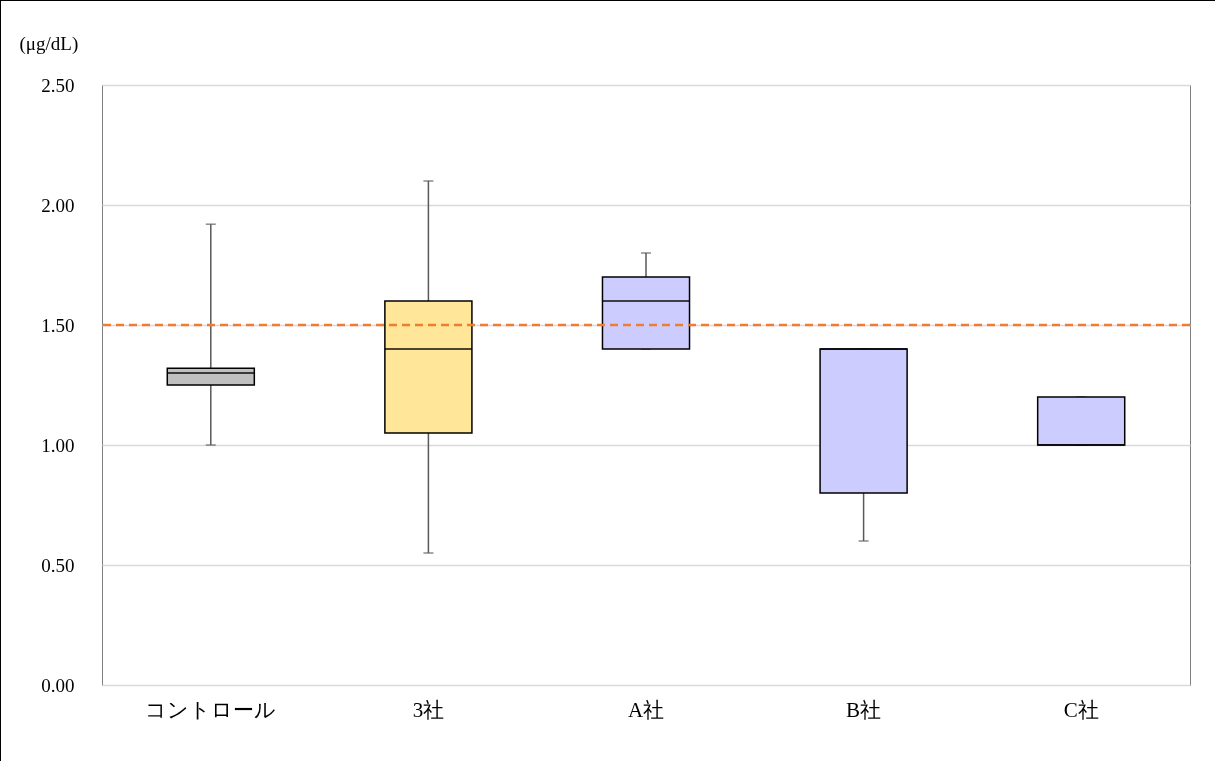  I want to click on x-tick-label: A社, so click(646, 709).